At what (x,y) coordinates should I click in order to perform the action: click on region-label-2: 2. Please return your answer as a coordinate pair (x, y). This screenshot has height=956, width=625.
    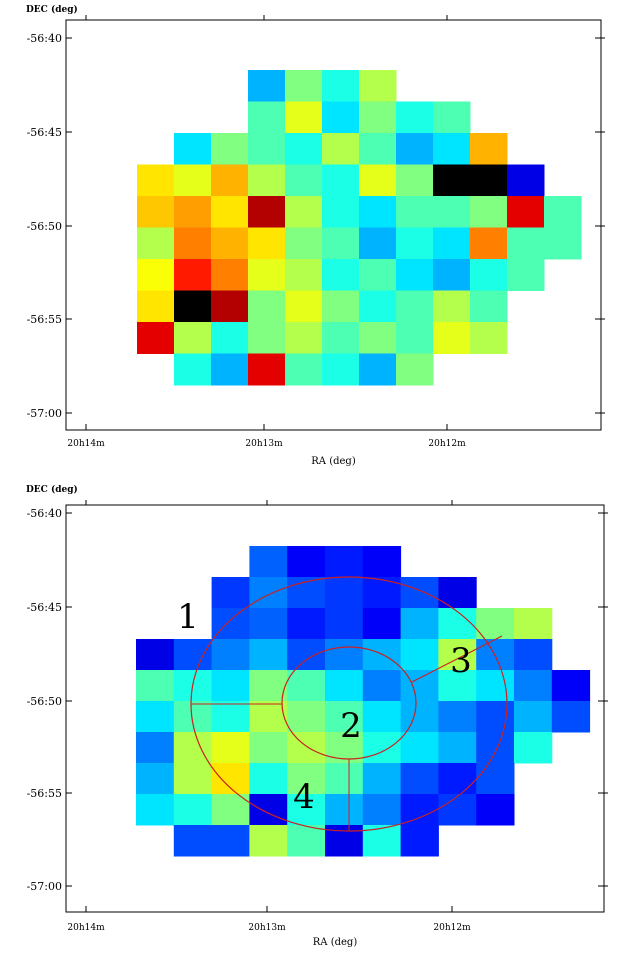
    Looking at the image, I should click on (351, 726).